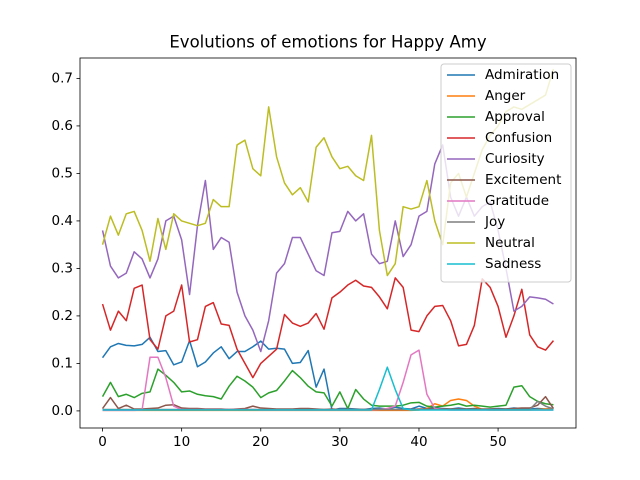 This screenshot has height=480, width=640. Describe the element at coordinates (523, 180) in the screenshot. I see `legend-label: Excitement` at that location.